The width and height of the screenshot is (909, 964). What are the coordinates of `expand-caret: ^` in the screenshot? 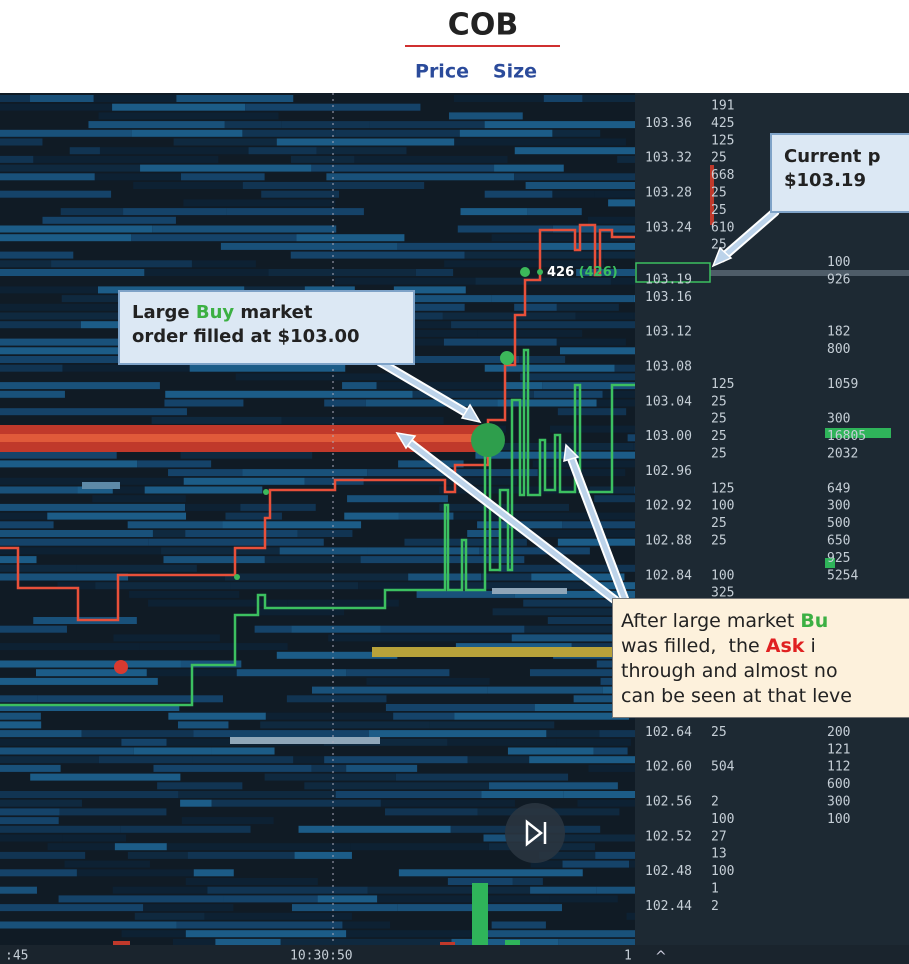 It's located at (661, 956).